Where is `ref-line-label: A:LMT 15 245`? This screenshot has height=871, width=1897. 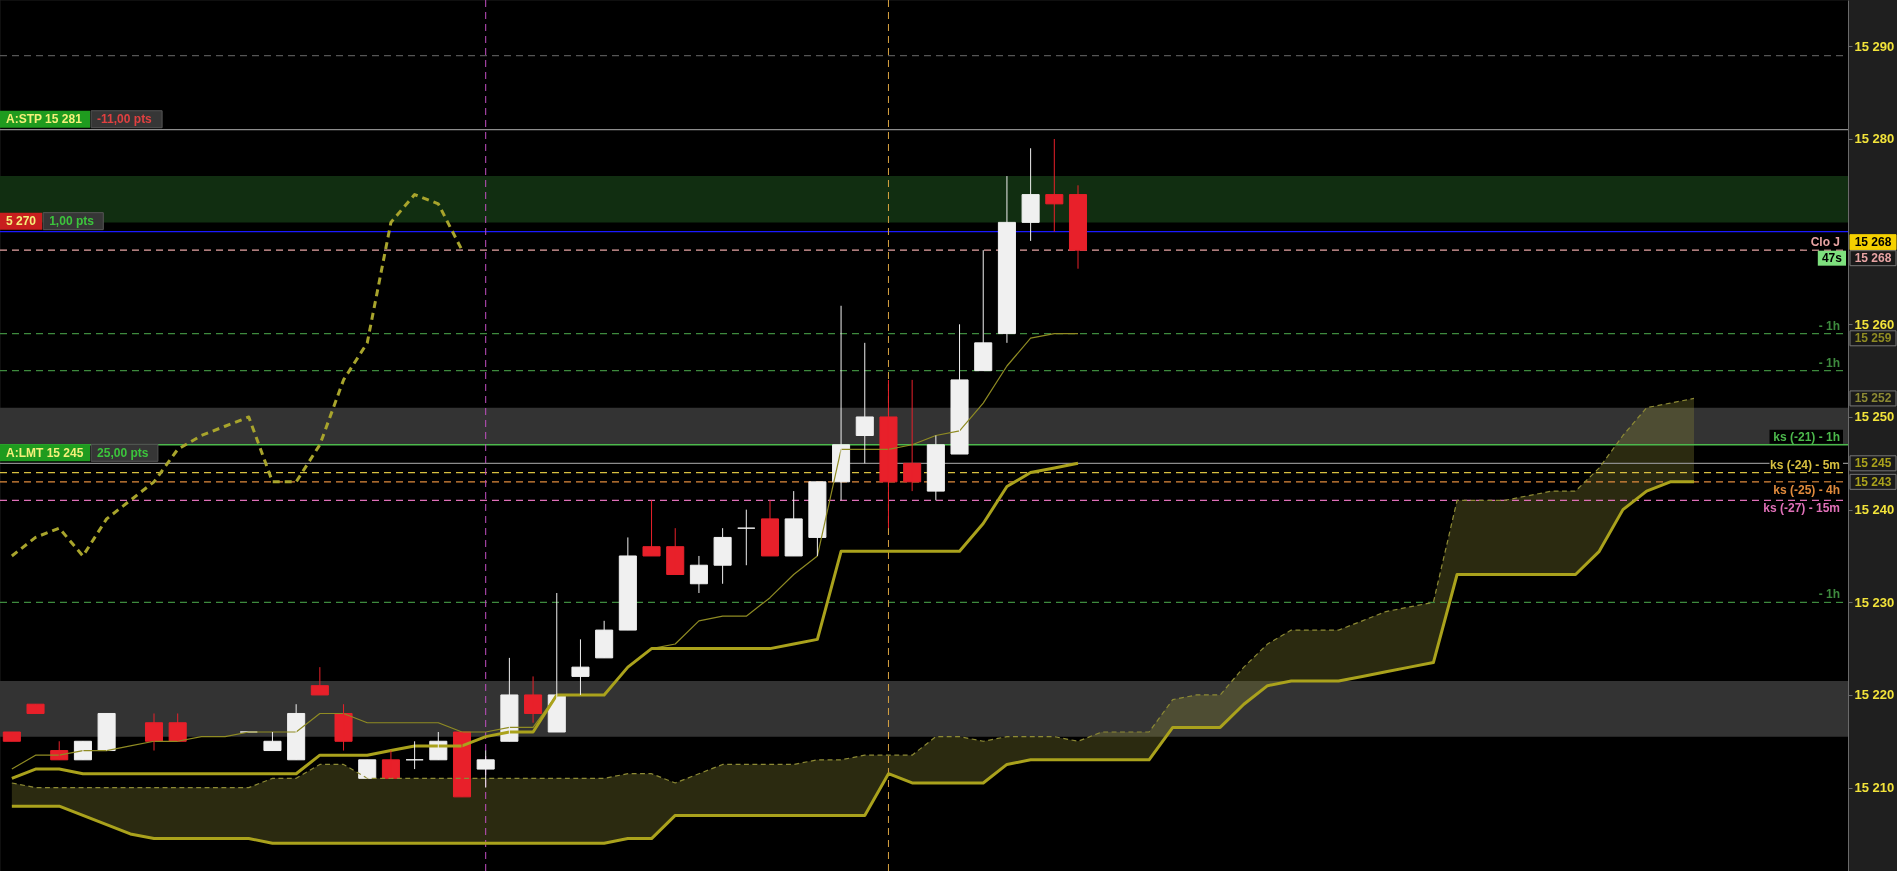 ref-line-label: A:LMT 15 245 is located at coordinates (45, 452).